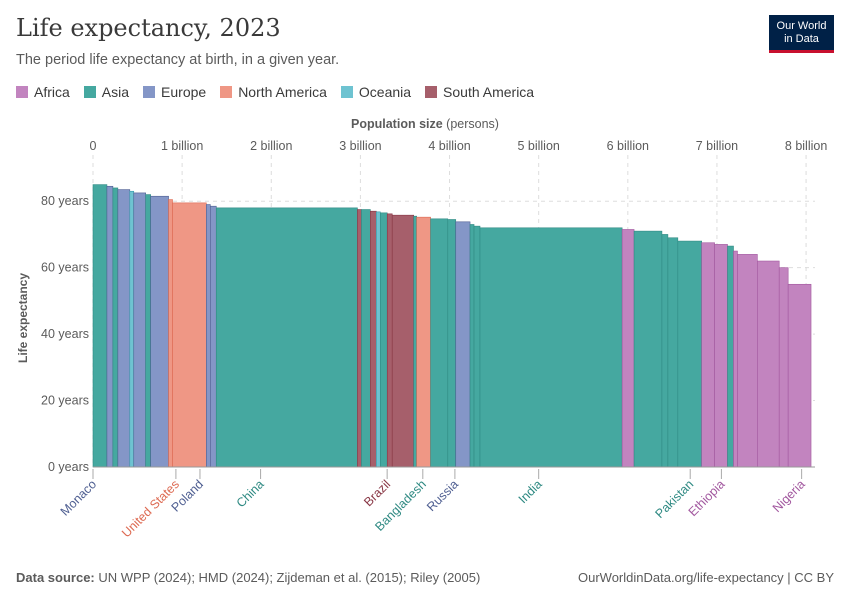 The image size is (850, 600). What do you see at coordinates (148, 28) in the screenshot?
I see `chart-title: Life expectancy, 2023` at bounding box center [148, 28].